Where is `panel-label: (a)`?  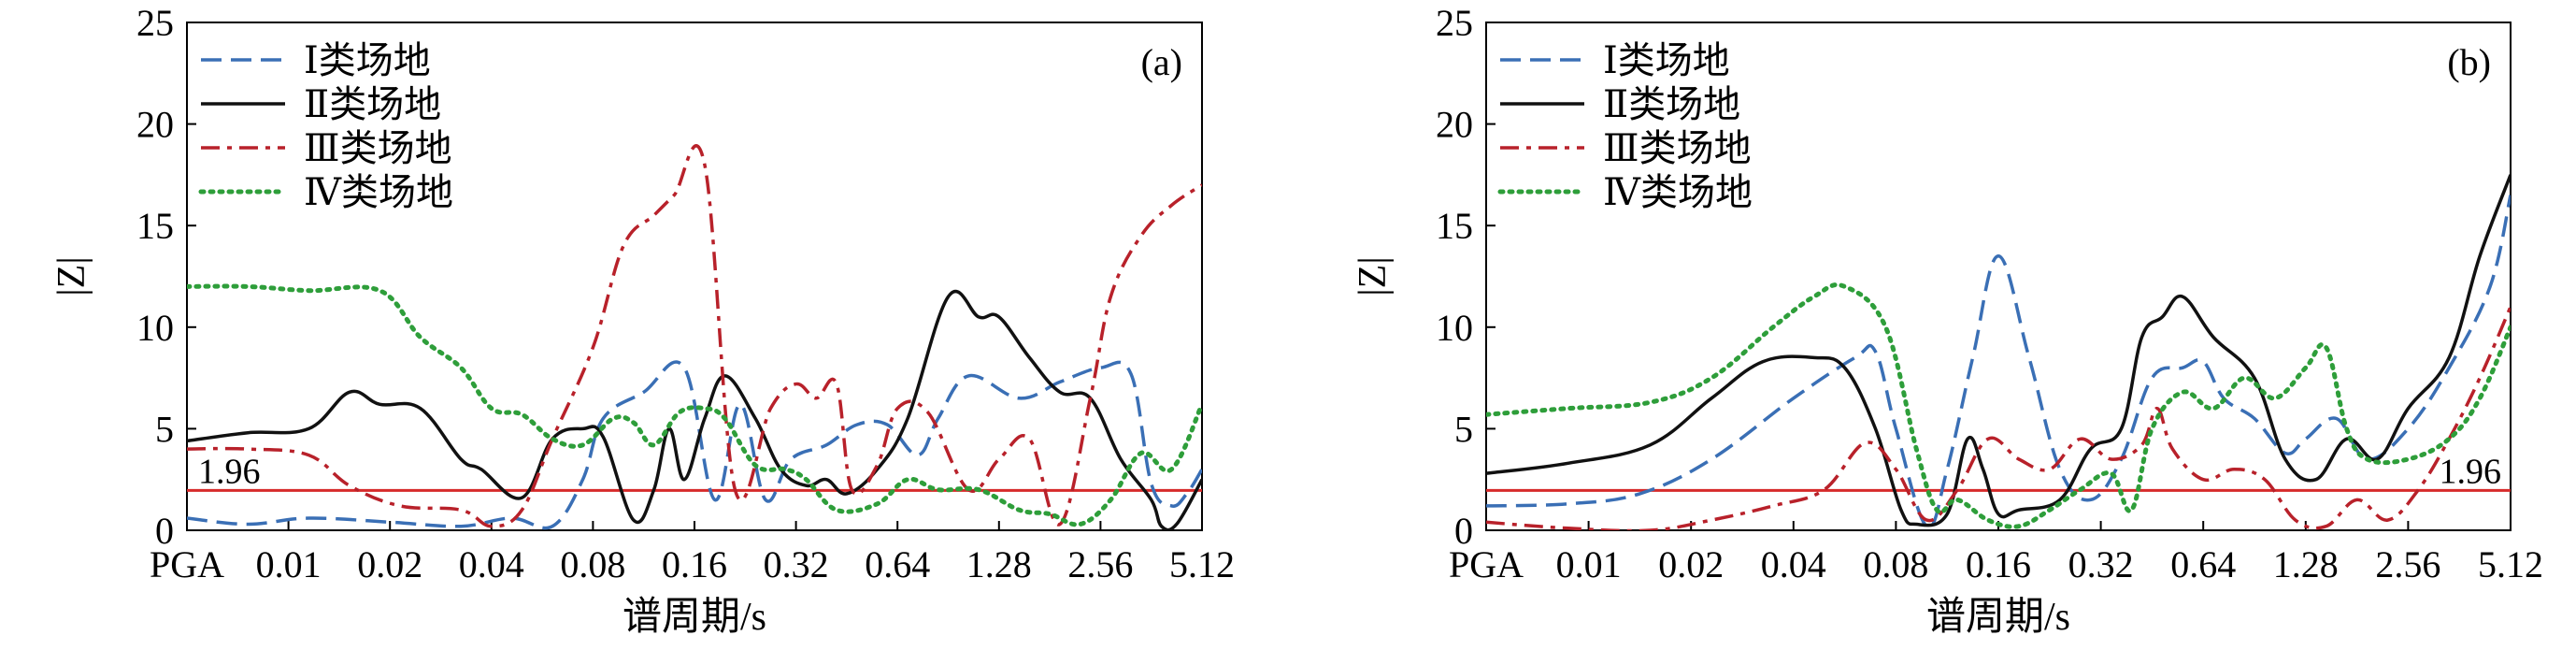
panel-label: (a) is located at coordinates (1161, 62).